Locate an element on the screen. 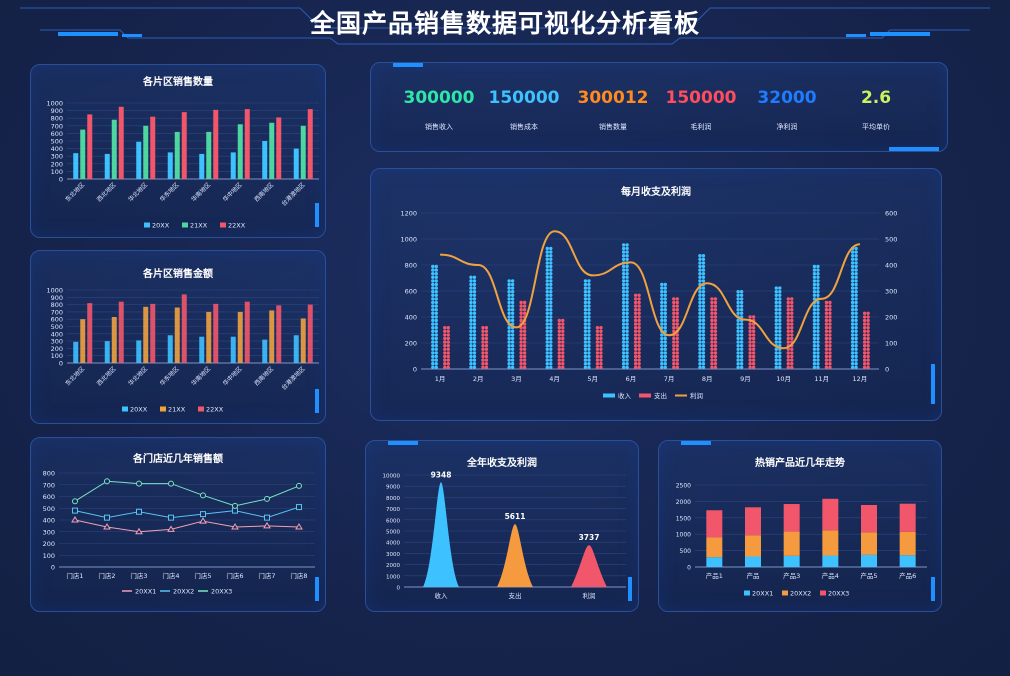 The height and width of the screenshot is (676, 1010). kpi-value: 300012 is located at coordinates (613, 98).